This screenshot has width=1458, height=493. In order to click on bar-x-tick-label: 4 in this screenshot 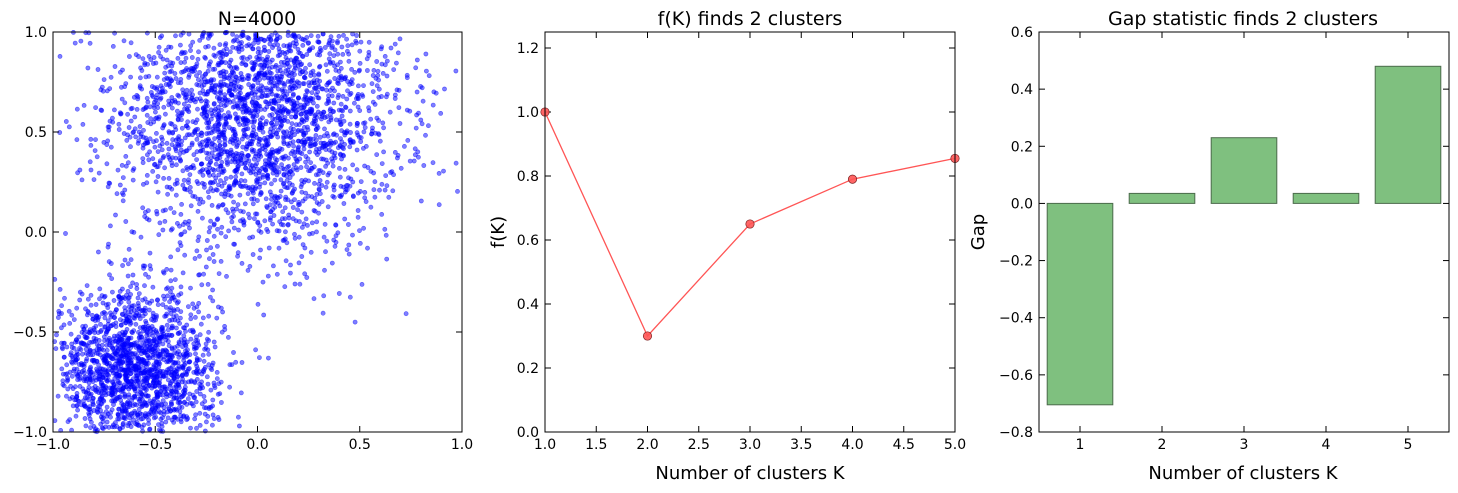, I will do `click(1326, 445)`.